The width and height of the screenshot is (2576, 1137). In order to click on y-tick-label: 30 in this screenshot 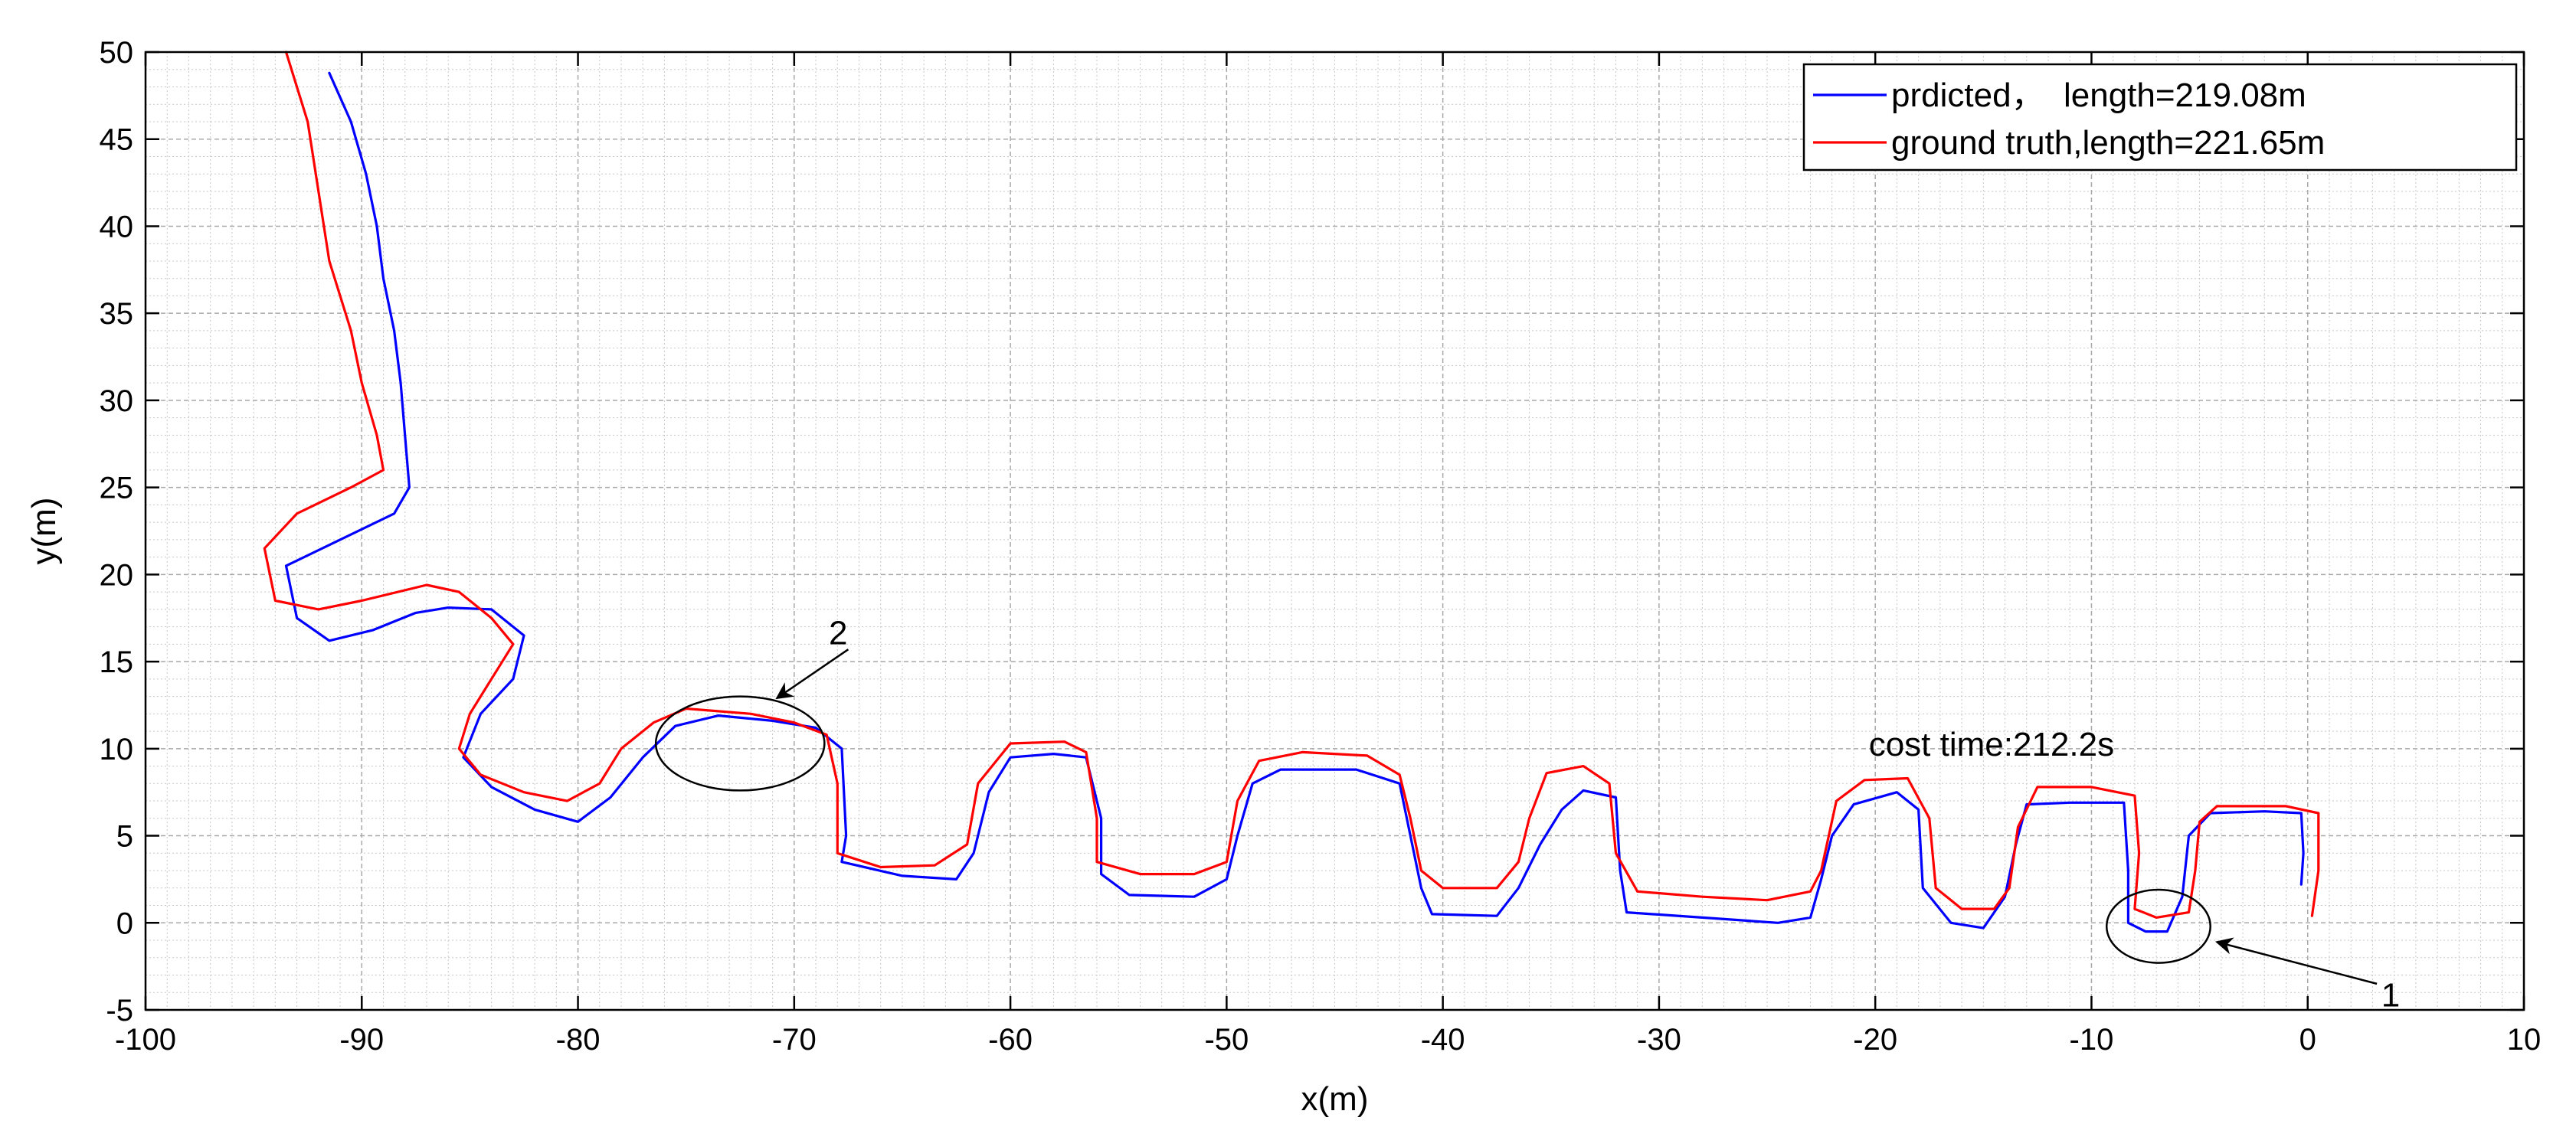, I will do `click(117, 401)`.